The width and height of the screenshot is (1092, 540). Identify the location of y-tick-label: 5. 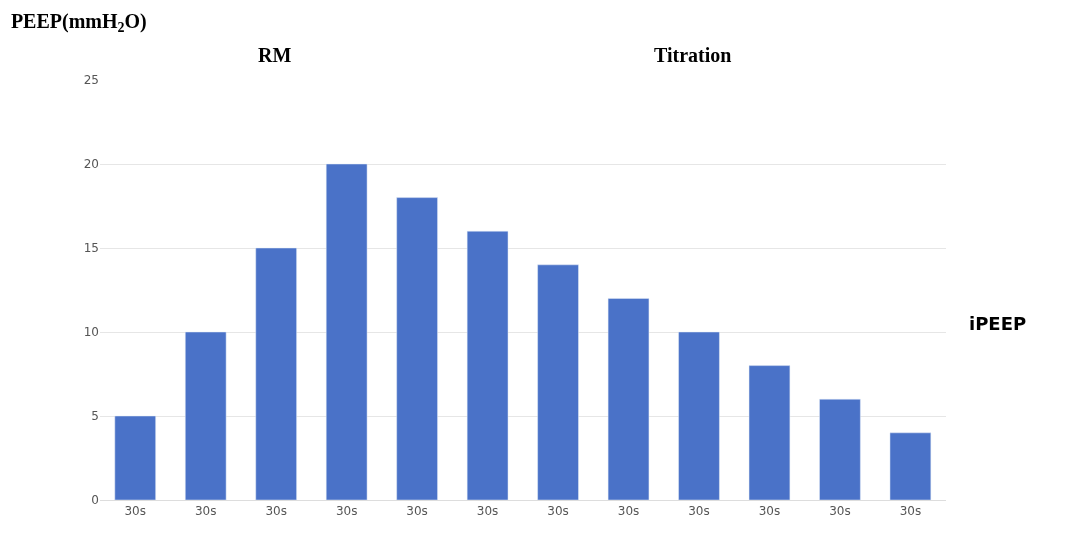
(95, 416).